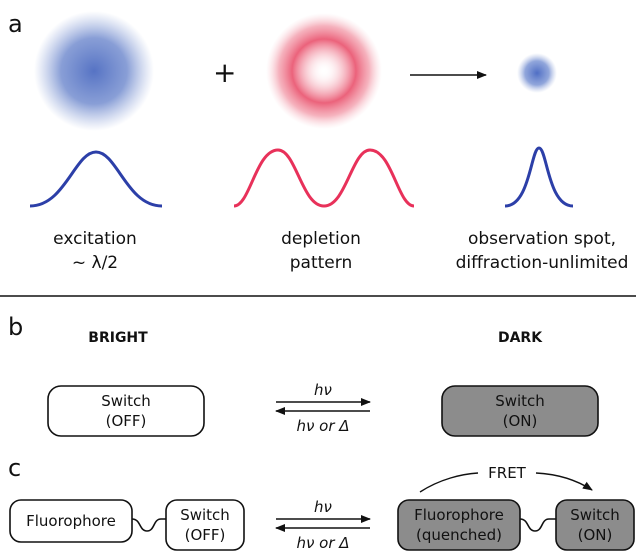 This screenshot has width=641, height=552. What do you see at coordinates (148, 525) in the screenshot?
I see `linker-left` at bounding box center [148, 525].